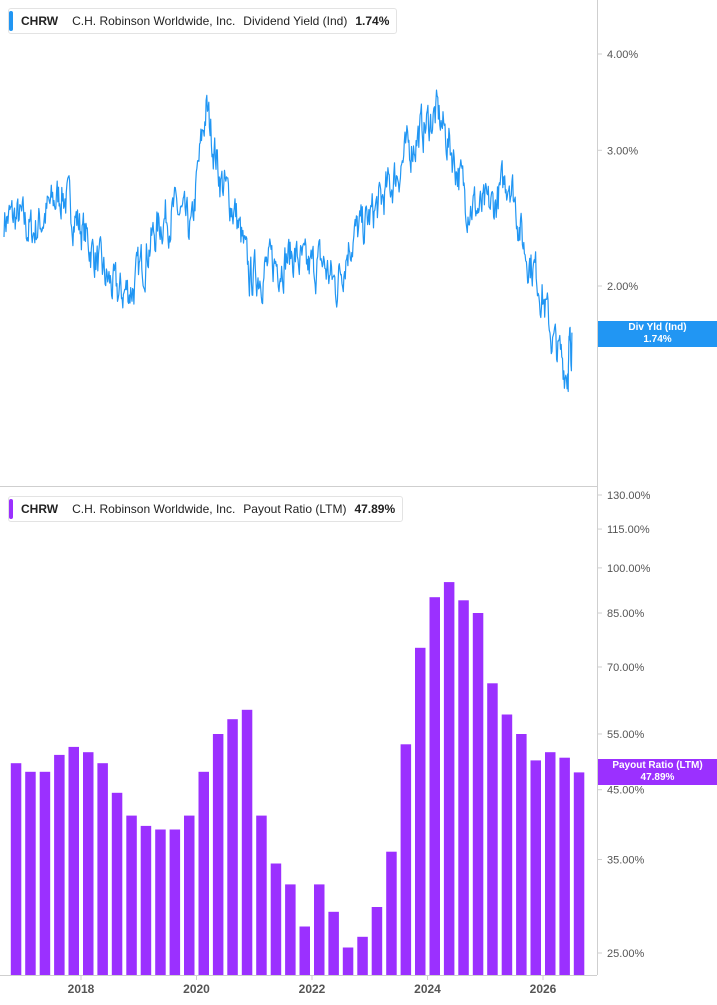  Describe the element at coordinates (372, 21) in the screenshot. I see `top-legend-value: 1.74%` at that location.